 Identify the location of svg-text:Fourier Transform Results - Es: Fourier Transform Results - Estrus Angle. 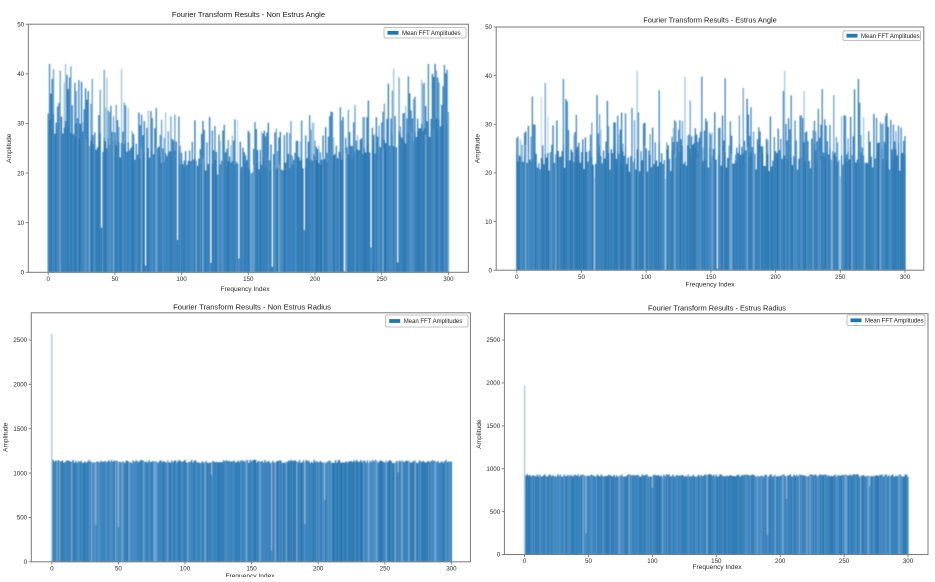
(710, 20).